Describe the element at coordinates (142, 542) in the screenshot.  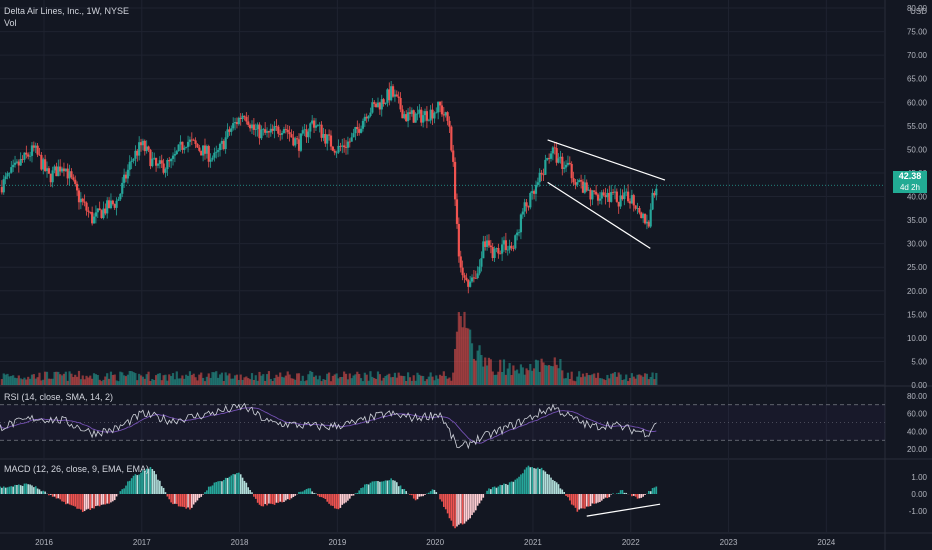
I see `time-tick-label: 2017` at that location.